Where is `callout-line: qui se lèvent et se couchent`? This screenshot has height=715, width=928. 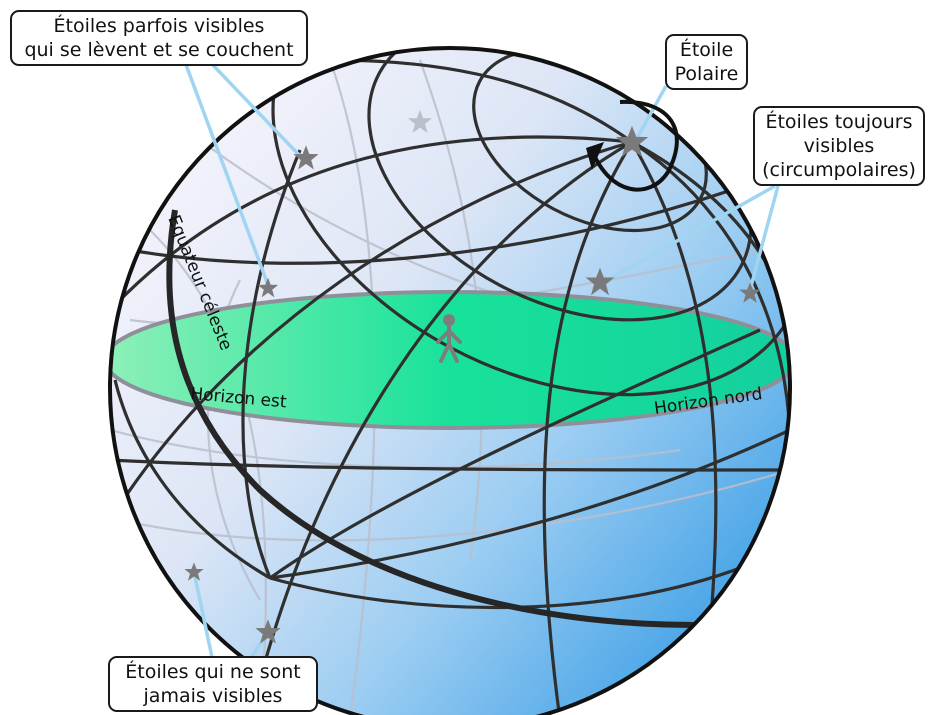
callout-line: qui se lèvent et se couchent is located at coordinates (159, 50).